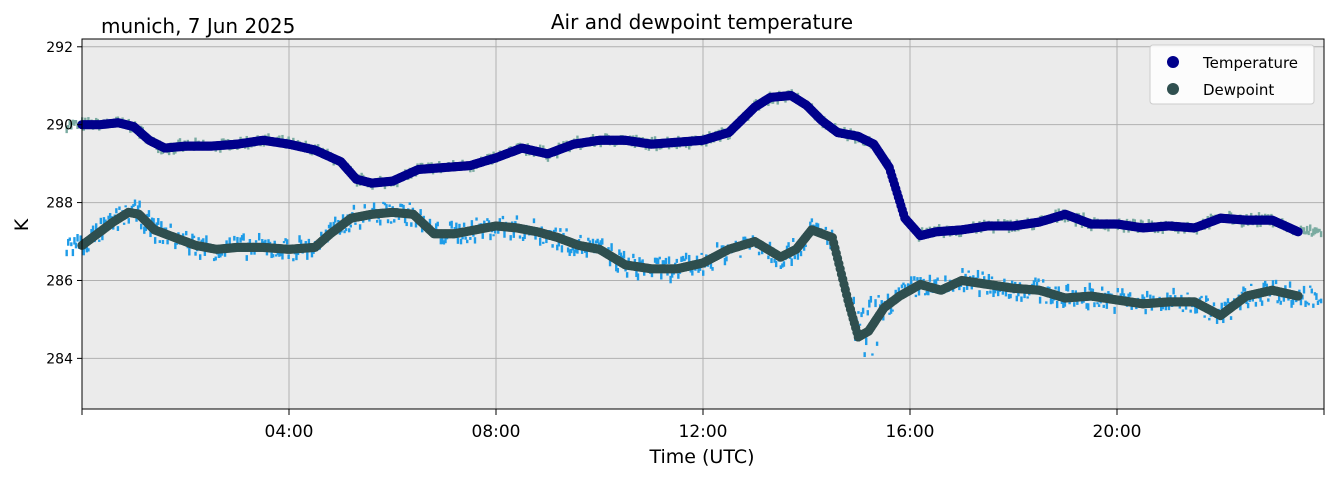 This screenshot has height=478, width=1335. What do you see at coordinates (703, 432) in the screenshot?
I see `x-tick-label: 12:00` at bounding box center [703, 432].